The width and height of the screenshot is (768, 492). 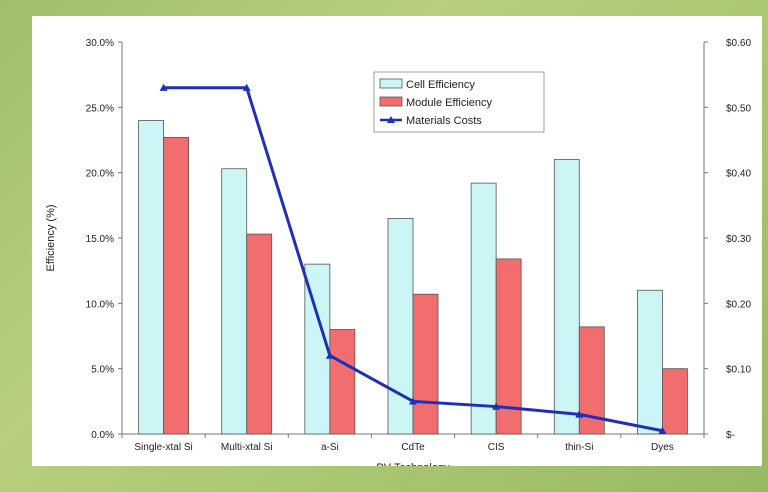 I want to click on y-tick-label: 30.0%, so click(x=100, y=43).